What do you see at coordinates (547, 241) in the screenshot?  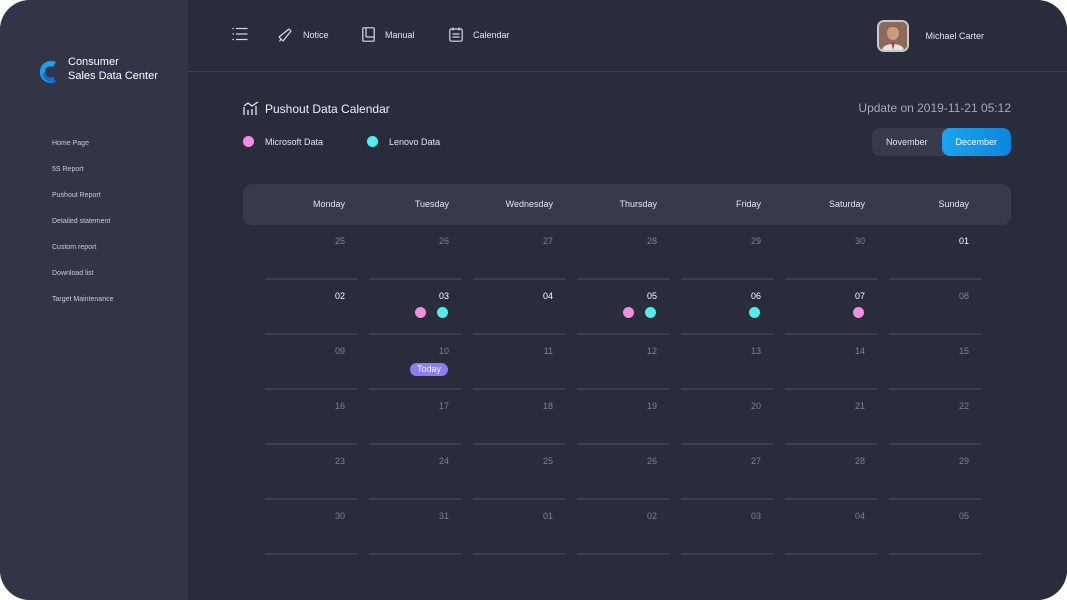 I see `day-number: 27` at bounding box center [547, 241].